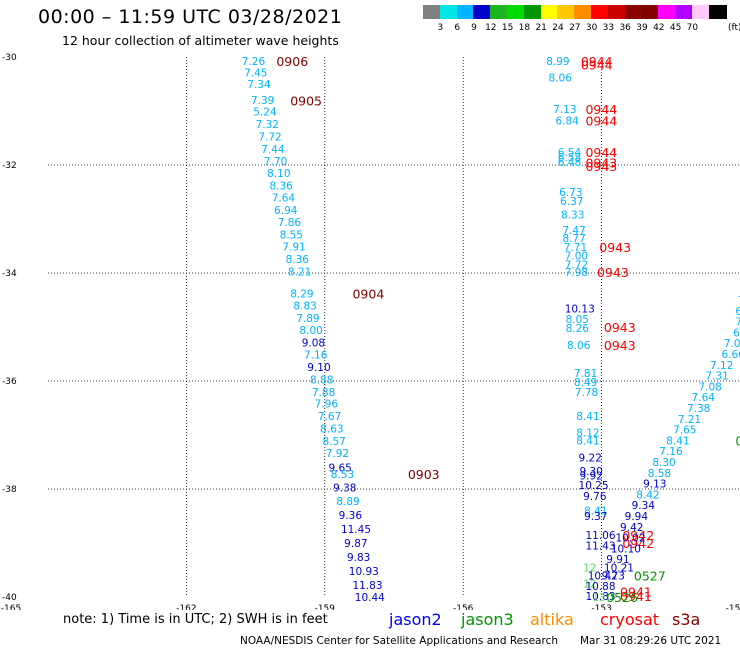  What do you see at coordinates (573, 239) in the screenshot?
I see `wave-height-label: 8.77` at bounding box center [573, 239].